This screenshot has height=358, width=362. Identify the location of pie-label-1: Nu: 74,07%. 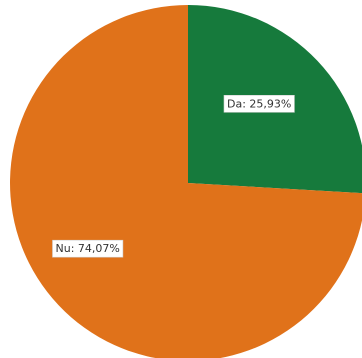
(88, 248).